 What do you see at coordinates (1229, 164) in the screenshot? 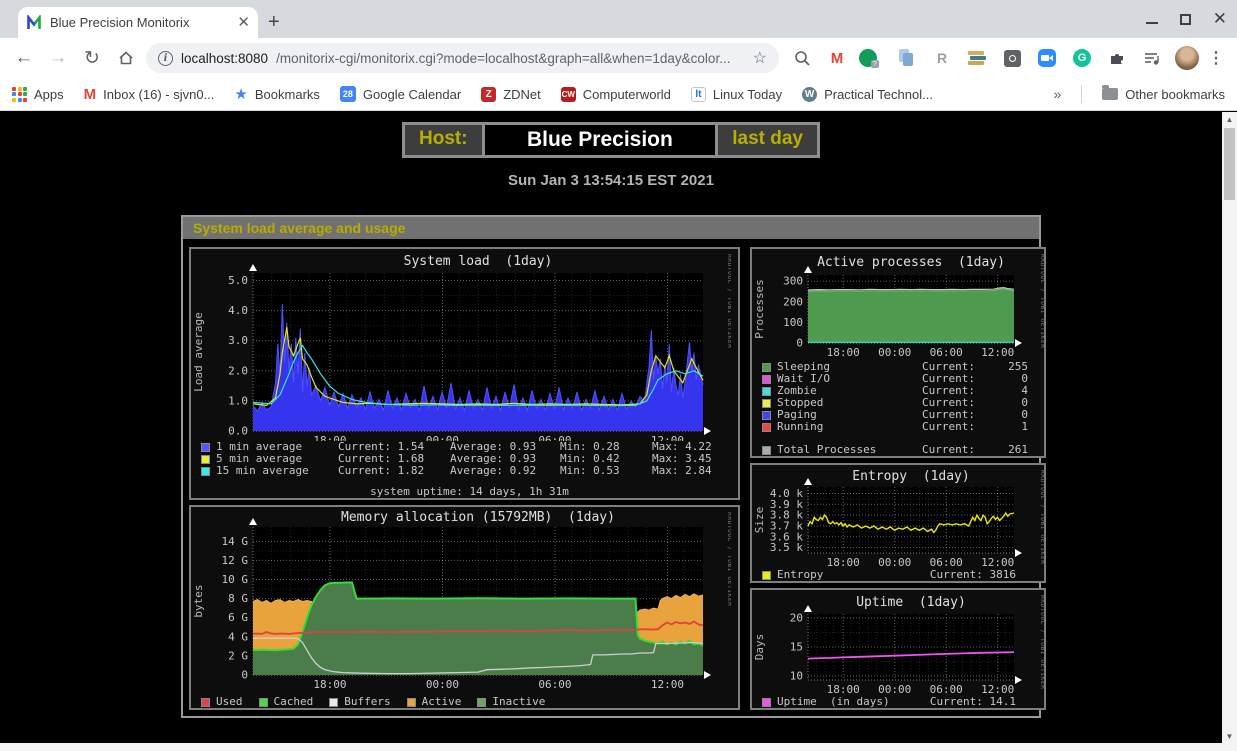
I see `scrollbar-thumb` at bounding box center [1229, 164].